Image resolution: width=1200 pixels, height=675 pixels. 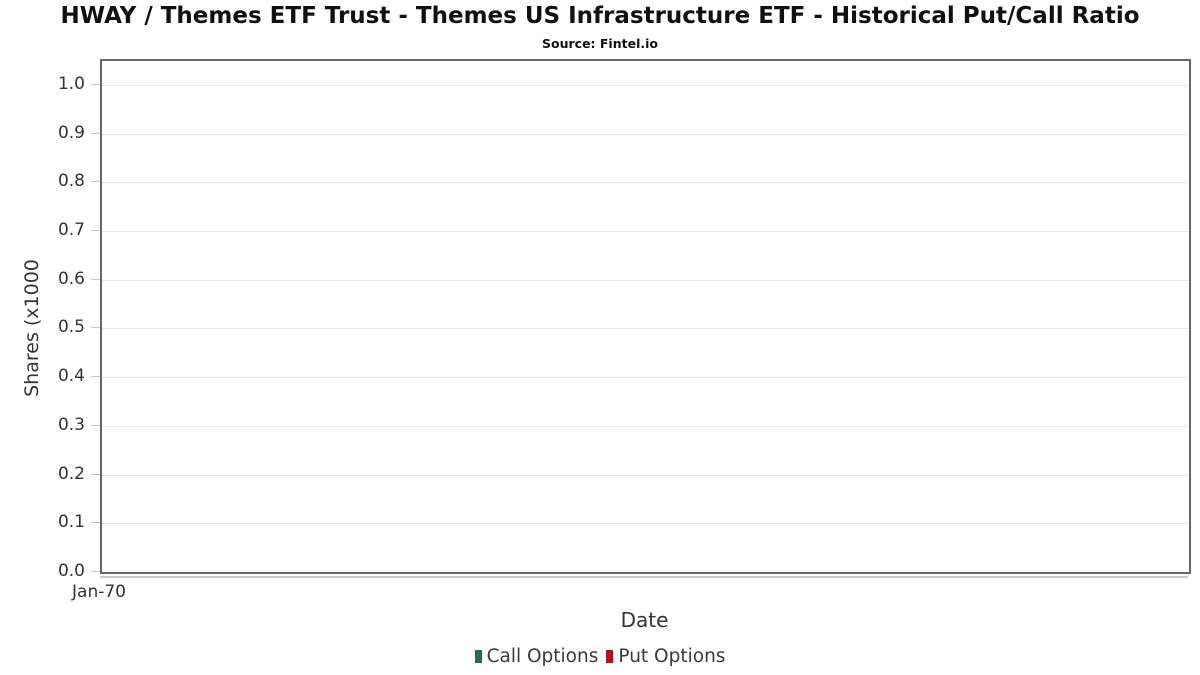 I want to click on gridline-0.8, so click(x=645, y=183).